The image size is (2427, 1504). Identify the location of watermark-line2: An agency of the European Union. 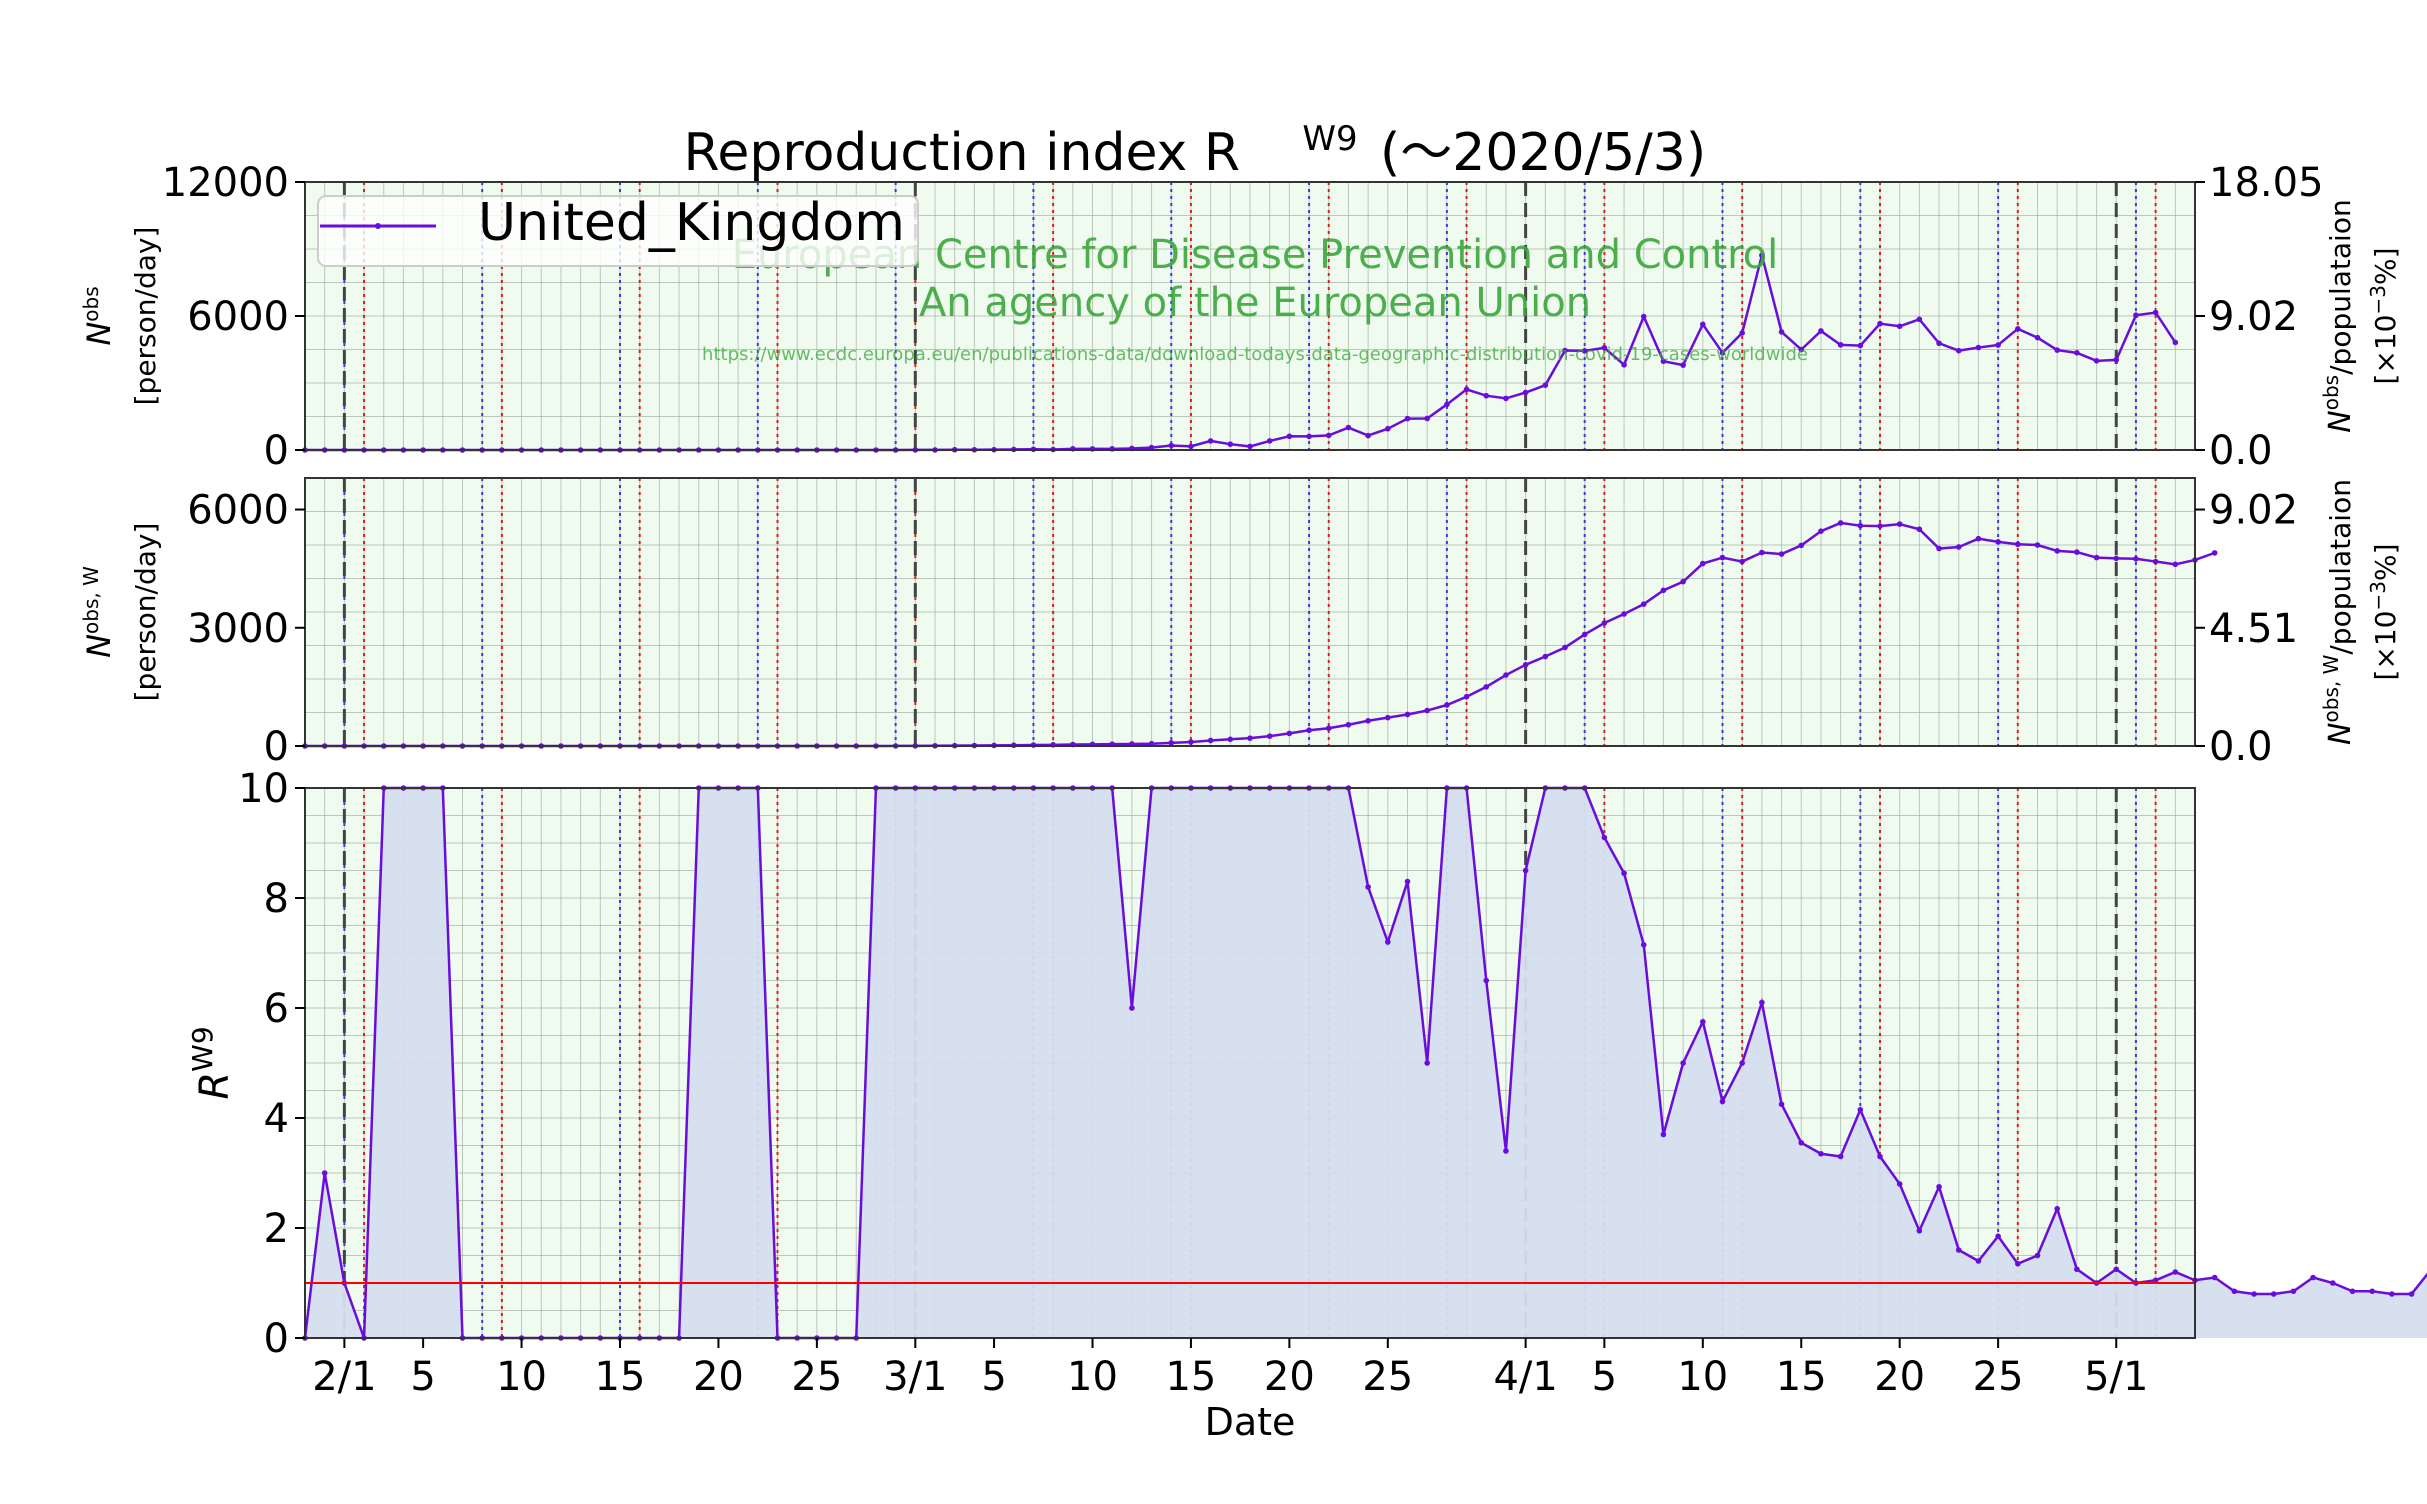
(1255, 303).